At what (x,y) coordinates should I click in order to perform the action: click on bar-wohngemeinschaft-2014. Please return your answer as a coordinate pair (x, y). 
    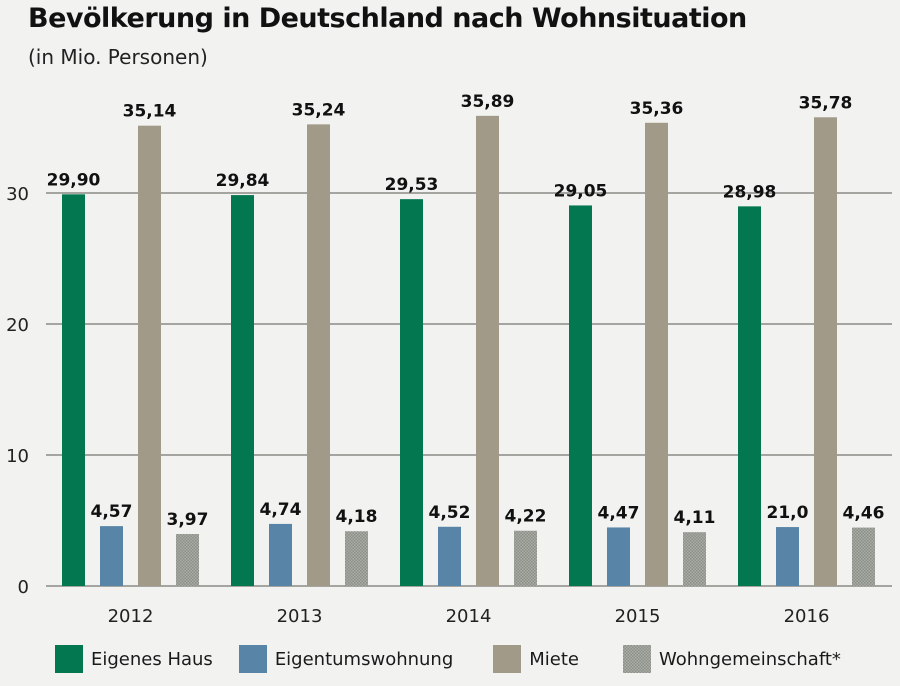
    Looking at the image, I should click on (525, 558).